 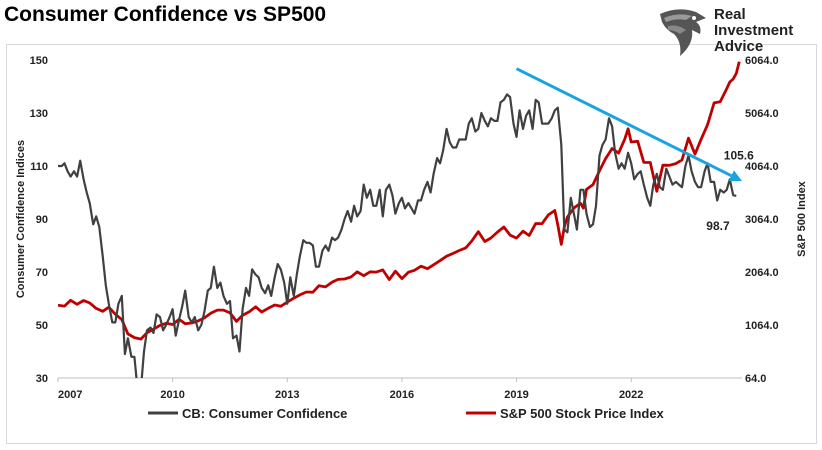 I want to click on callout-label-98-7: 98.7, so click(x=718, y=226).